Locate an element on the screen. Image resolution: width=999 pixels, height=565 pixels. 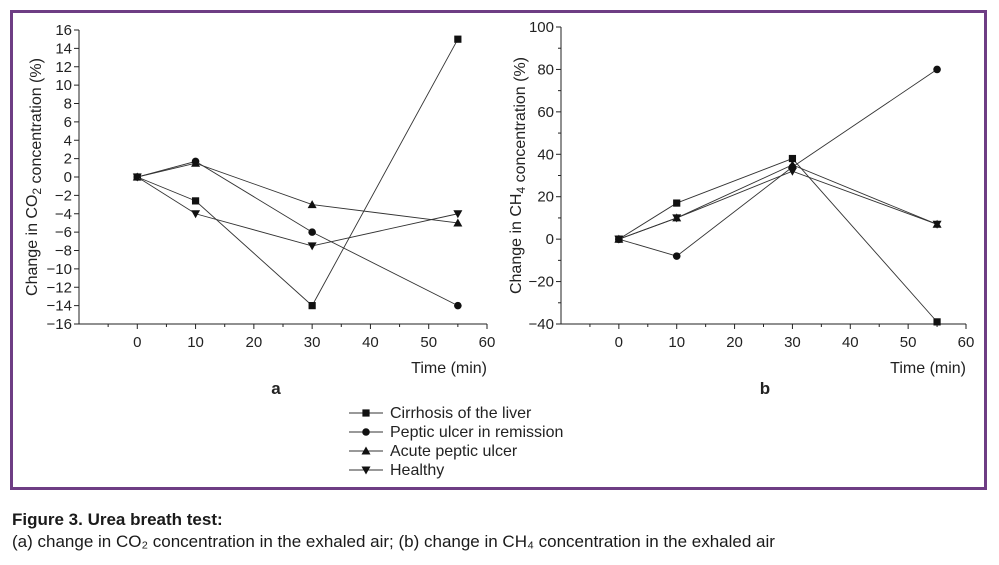
y-tick-label: 60 is located at coordinates (545, 112).